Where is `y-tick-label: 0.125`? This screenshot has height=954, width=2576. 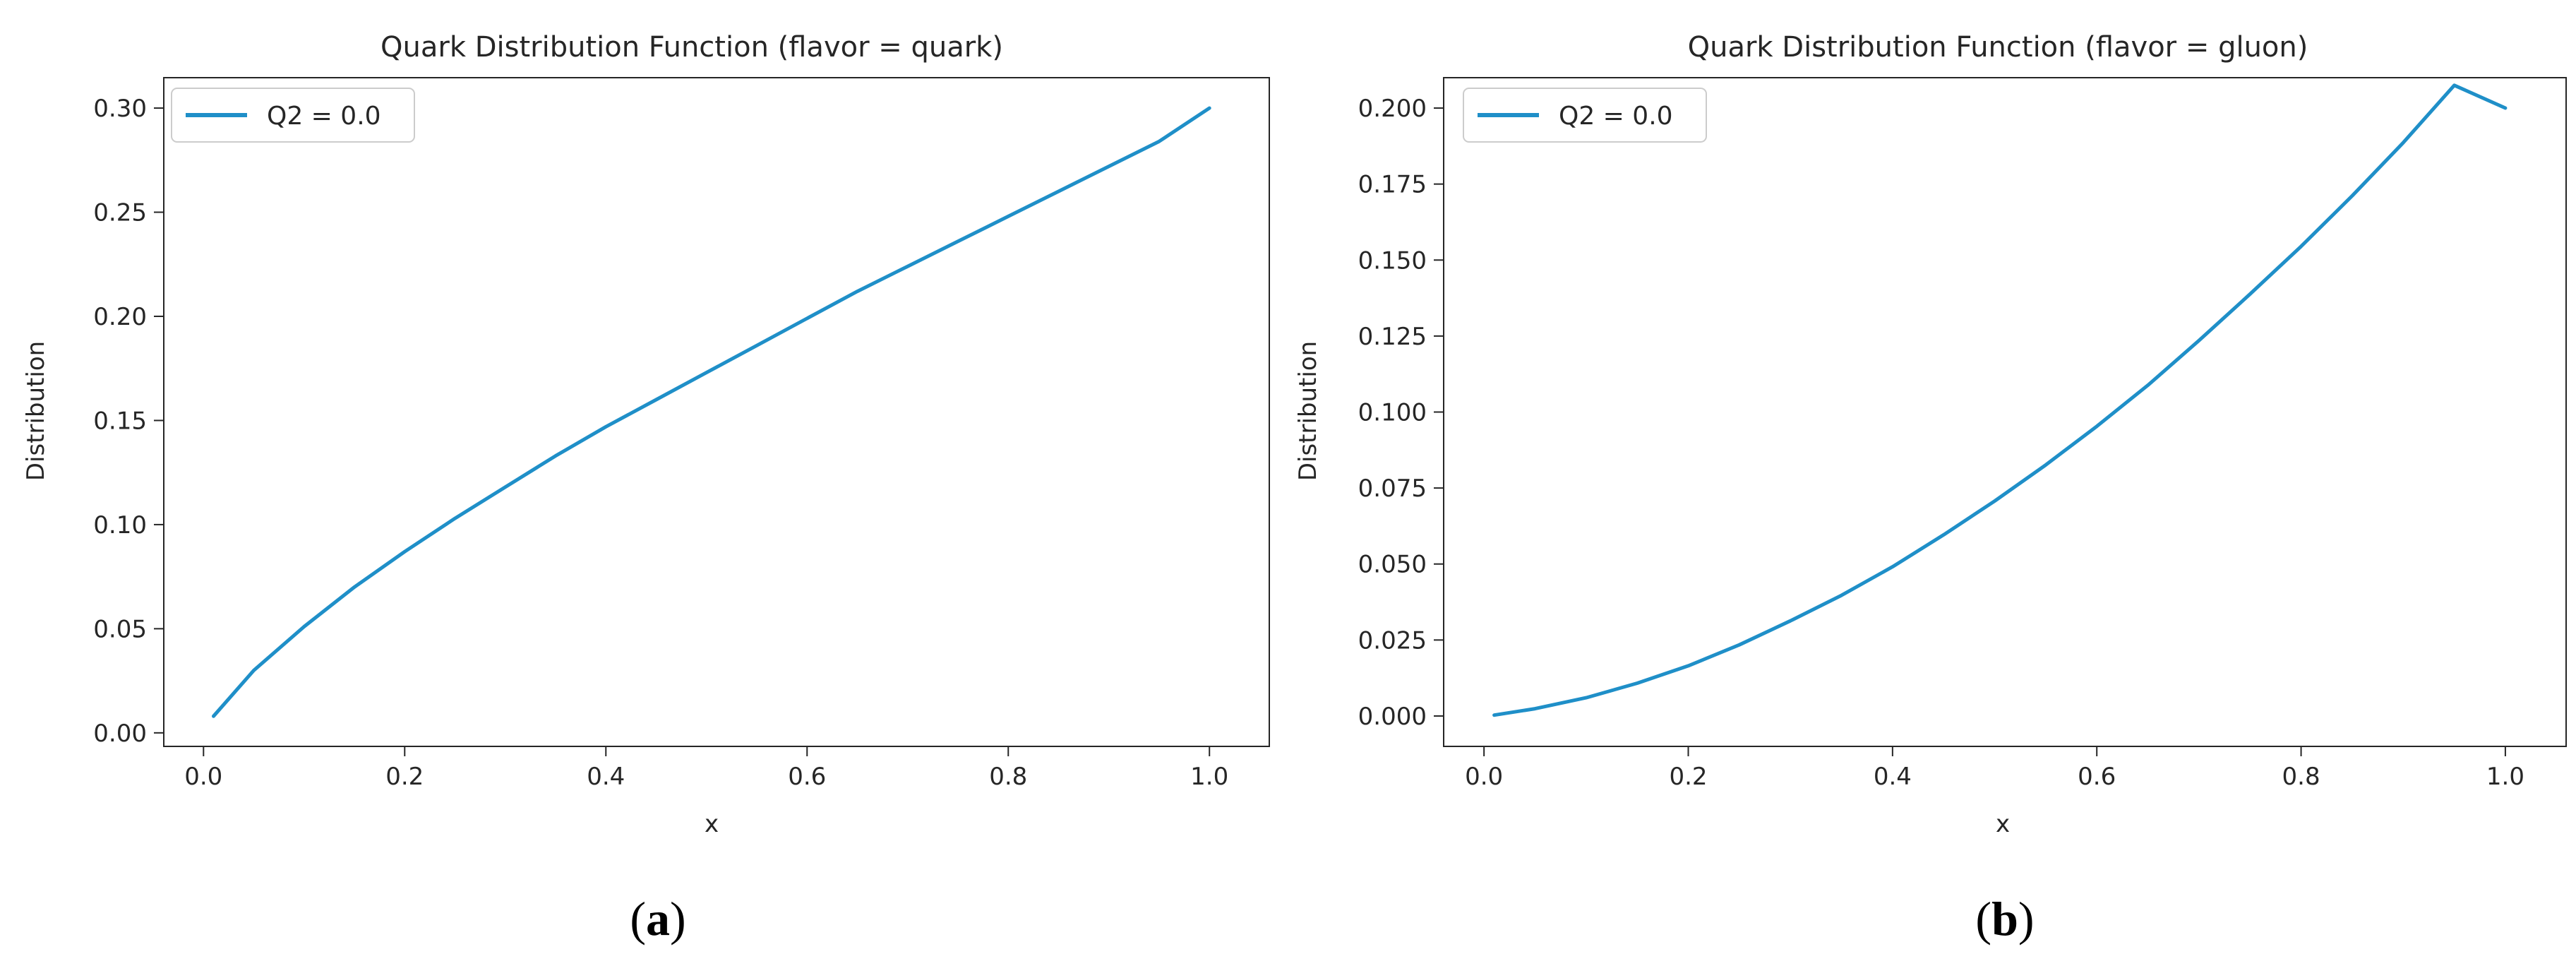 y-tick-label: 0.125 is located at coordinates (1392, 337).